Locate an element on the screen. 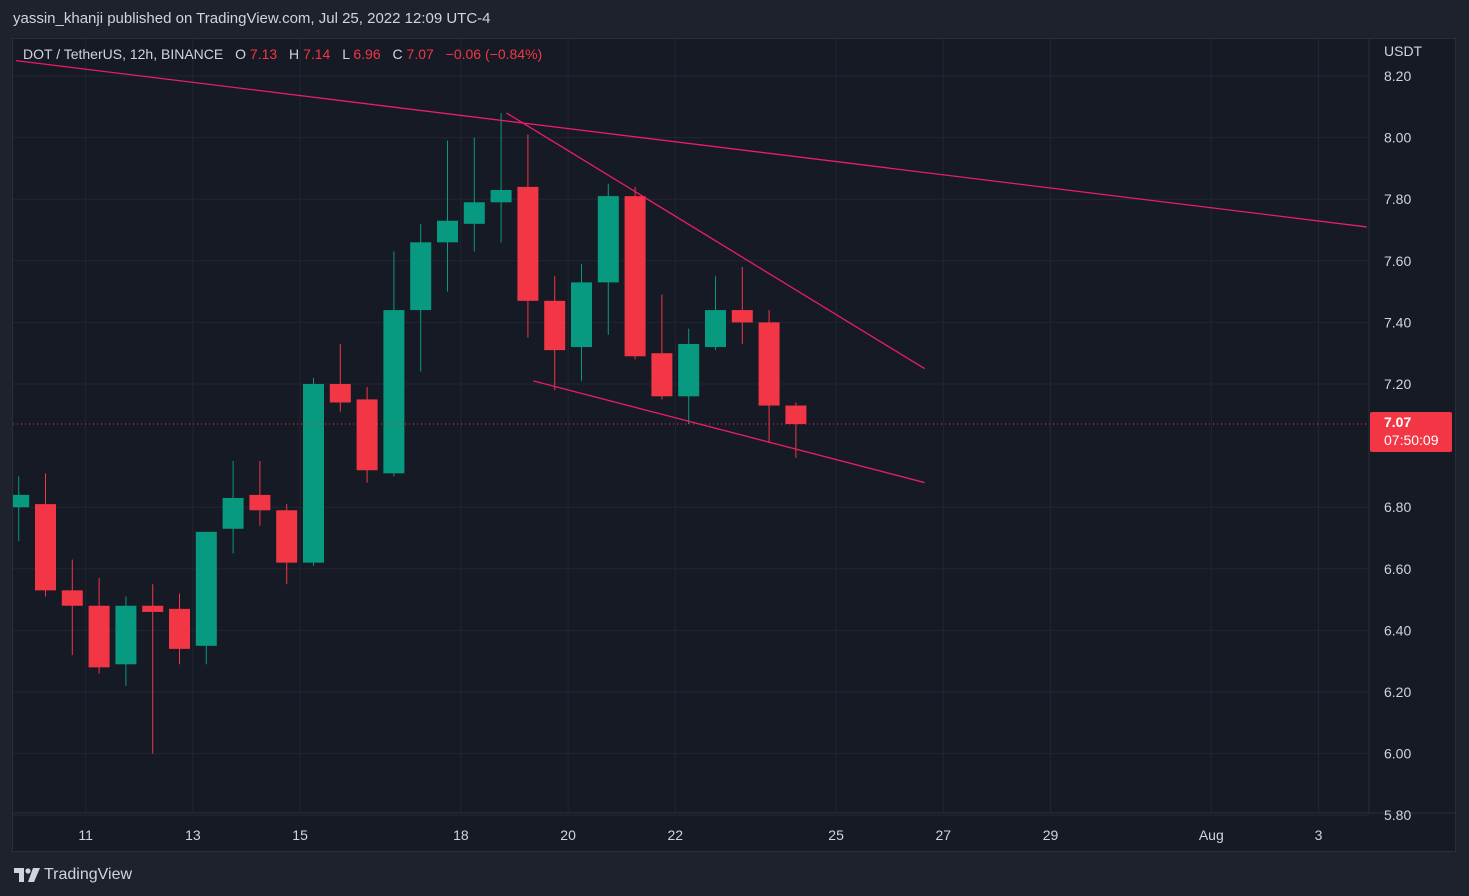 This screenshot has width=1469, height=896. time-axis: 11 13 15 18 20 22 25 27 29 Aug 3 is located at coordinates (700, 835).